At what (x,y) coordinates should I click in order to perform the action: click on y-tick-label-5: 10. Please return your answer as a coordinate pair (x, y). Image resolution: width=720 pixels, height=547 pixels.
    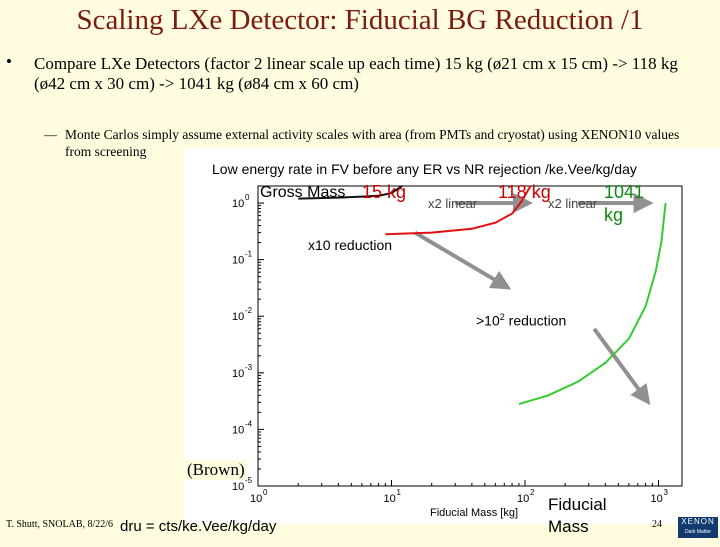
    Looking at the image, I should click on (238, 487).